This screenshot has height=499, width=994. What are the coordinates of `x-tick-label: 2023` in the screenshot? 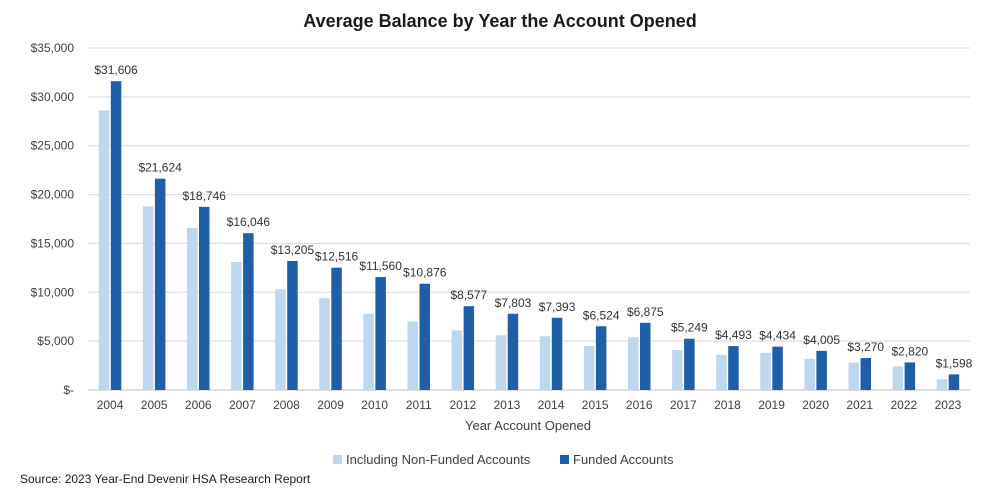 It's located at (948, 405).